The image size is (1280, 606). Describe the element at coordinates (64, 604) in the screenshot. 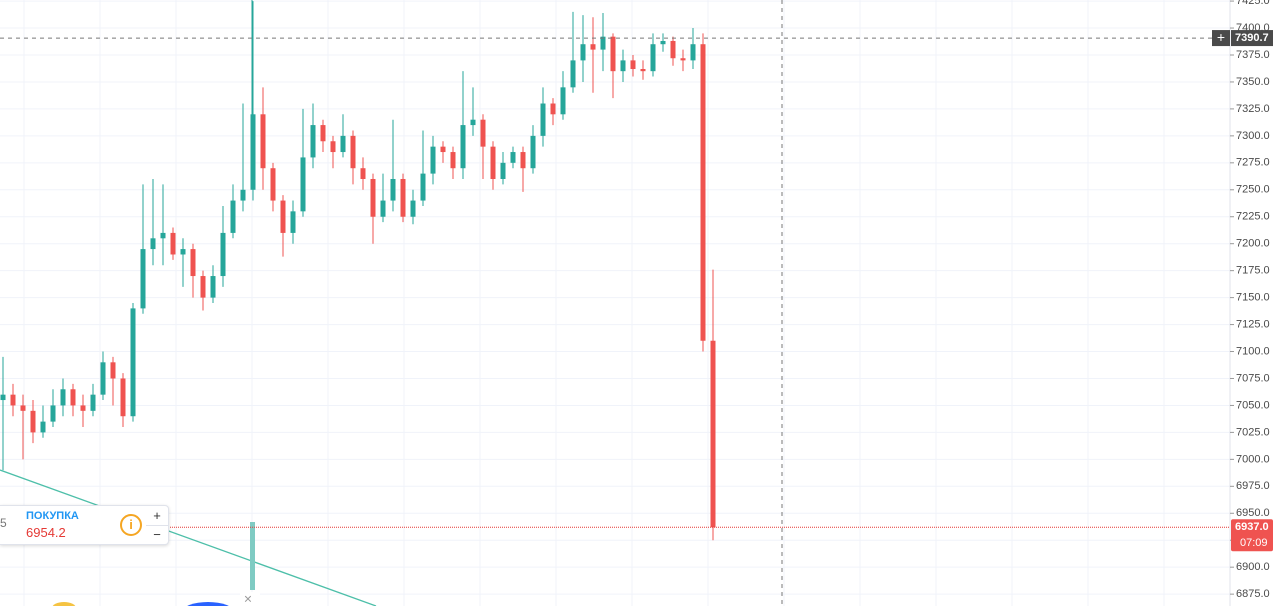

I see `badge` at that location.